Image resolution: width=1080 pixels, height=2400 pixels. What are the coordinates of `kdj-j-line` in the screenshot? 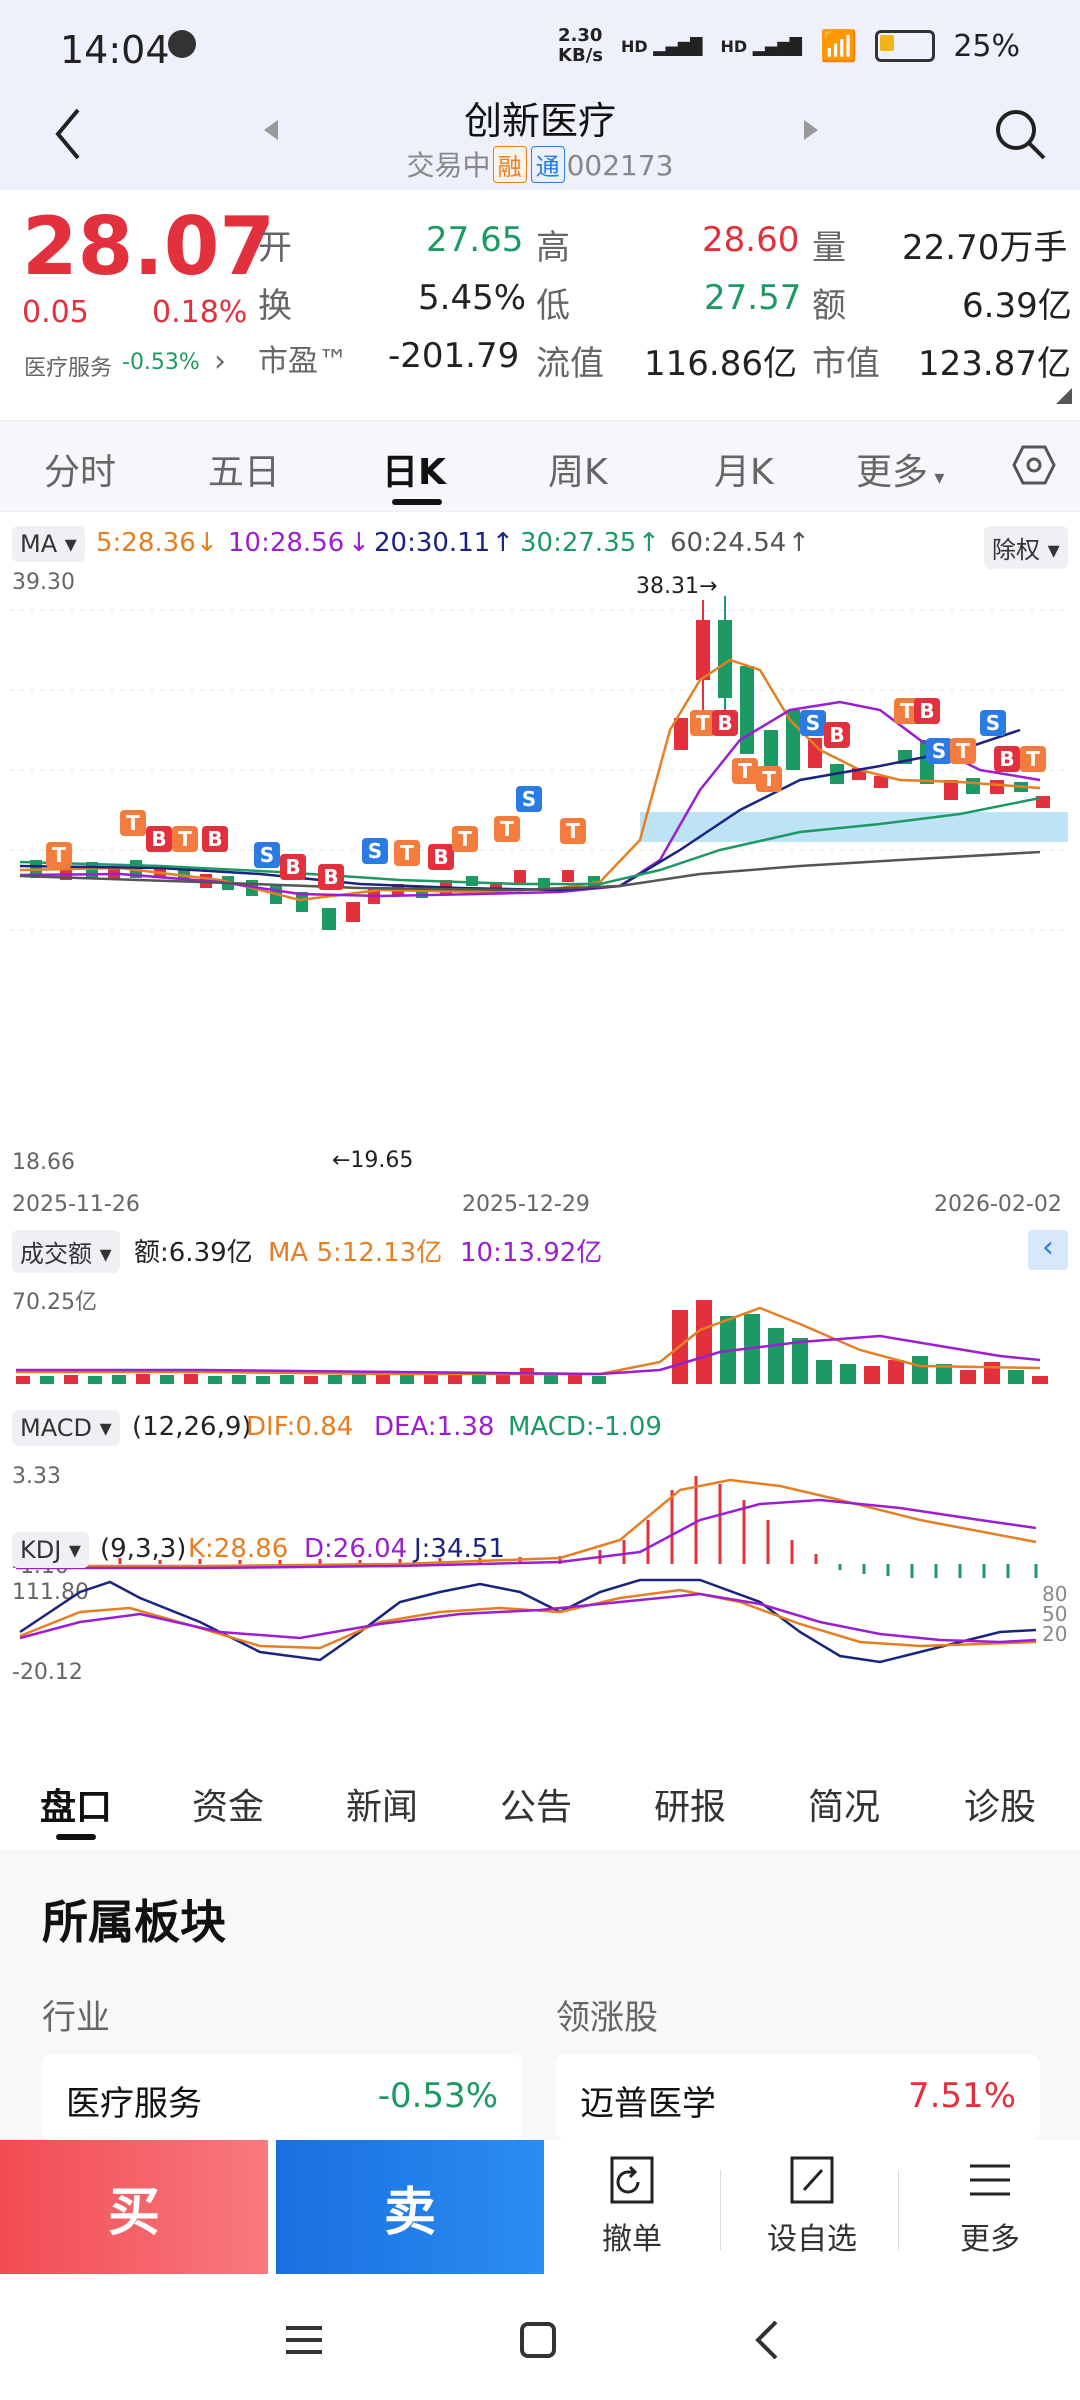 It's located at (528, 1621).